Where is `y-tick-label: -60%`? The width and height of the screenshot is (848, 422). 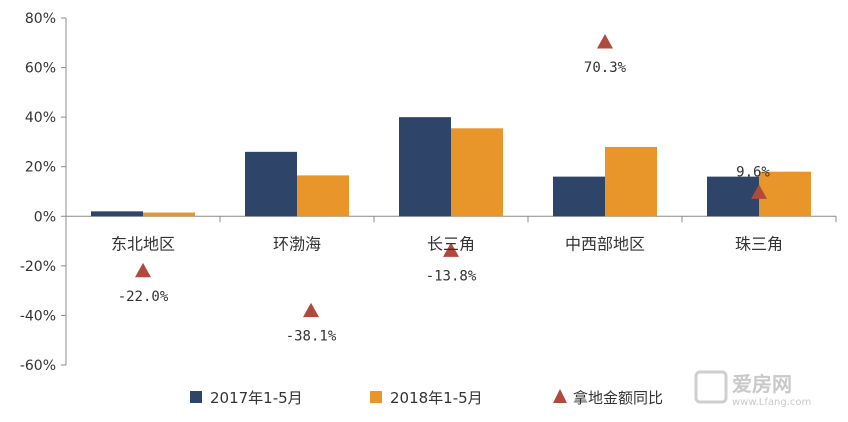
y-tick-label: -60% is located at coordinates (38, 366).